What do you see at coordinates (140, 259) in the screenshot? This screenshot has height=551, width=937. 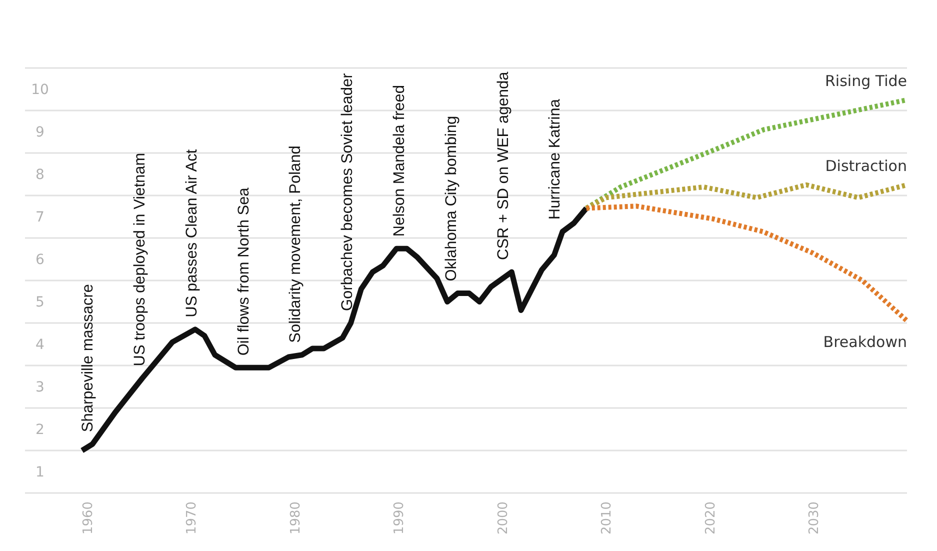 I see `annotation: US troops deployed in Vietnam` at bounding box center [140, 259].